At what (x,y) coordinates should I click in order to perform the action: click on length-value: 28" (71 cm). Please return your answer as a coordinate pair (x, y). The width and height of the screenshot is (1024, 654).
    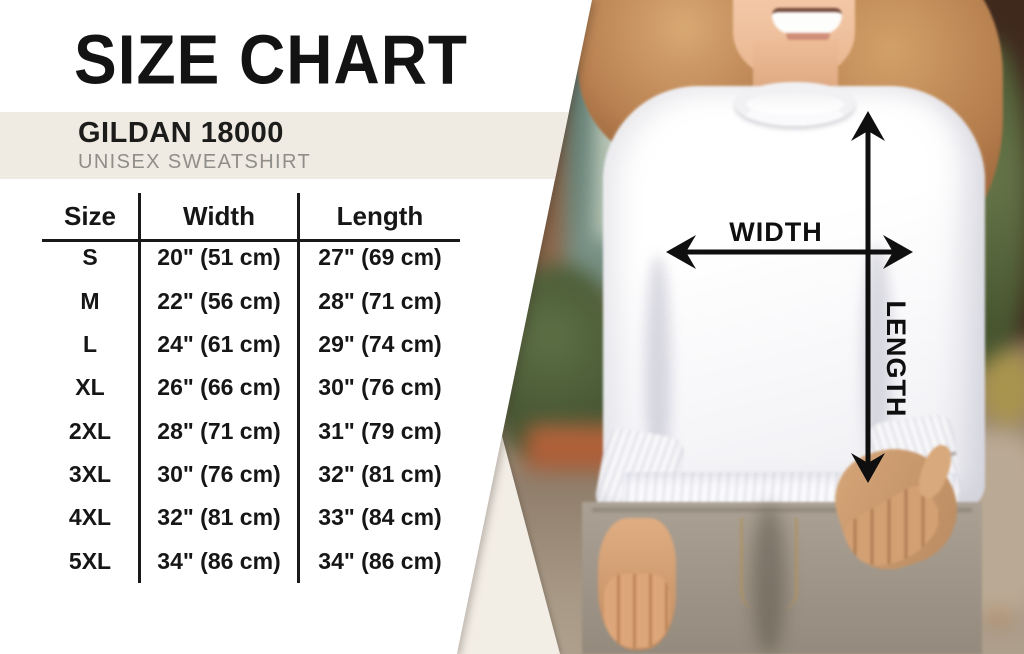
    Looking at the image, I should click on (380, 300).